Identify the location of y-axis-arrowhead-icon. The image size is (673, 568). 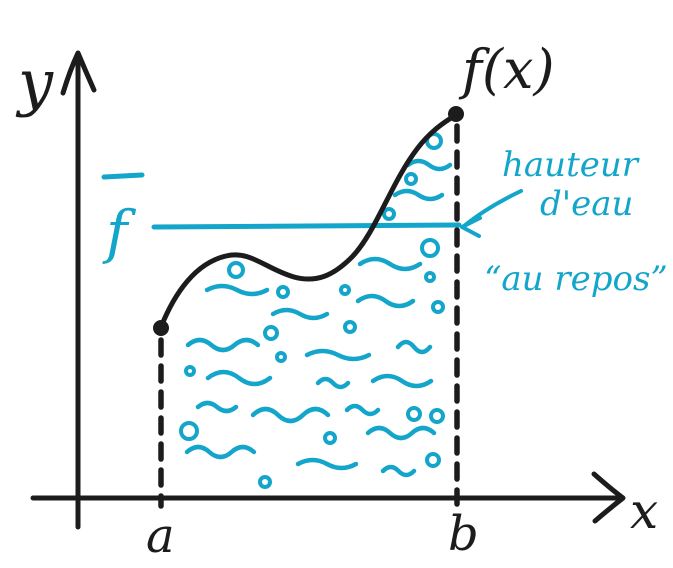
(78, 73).